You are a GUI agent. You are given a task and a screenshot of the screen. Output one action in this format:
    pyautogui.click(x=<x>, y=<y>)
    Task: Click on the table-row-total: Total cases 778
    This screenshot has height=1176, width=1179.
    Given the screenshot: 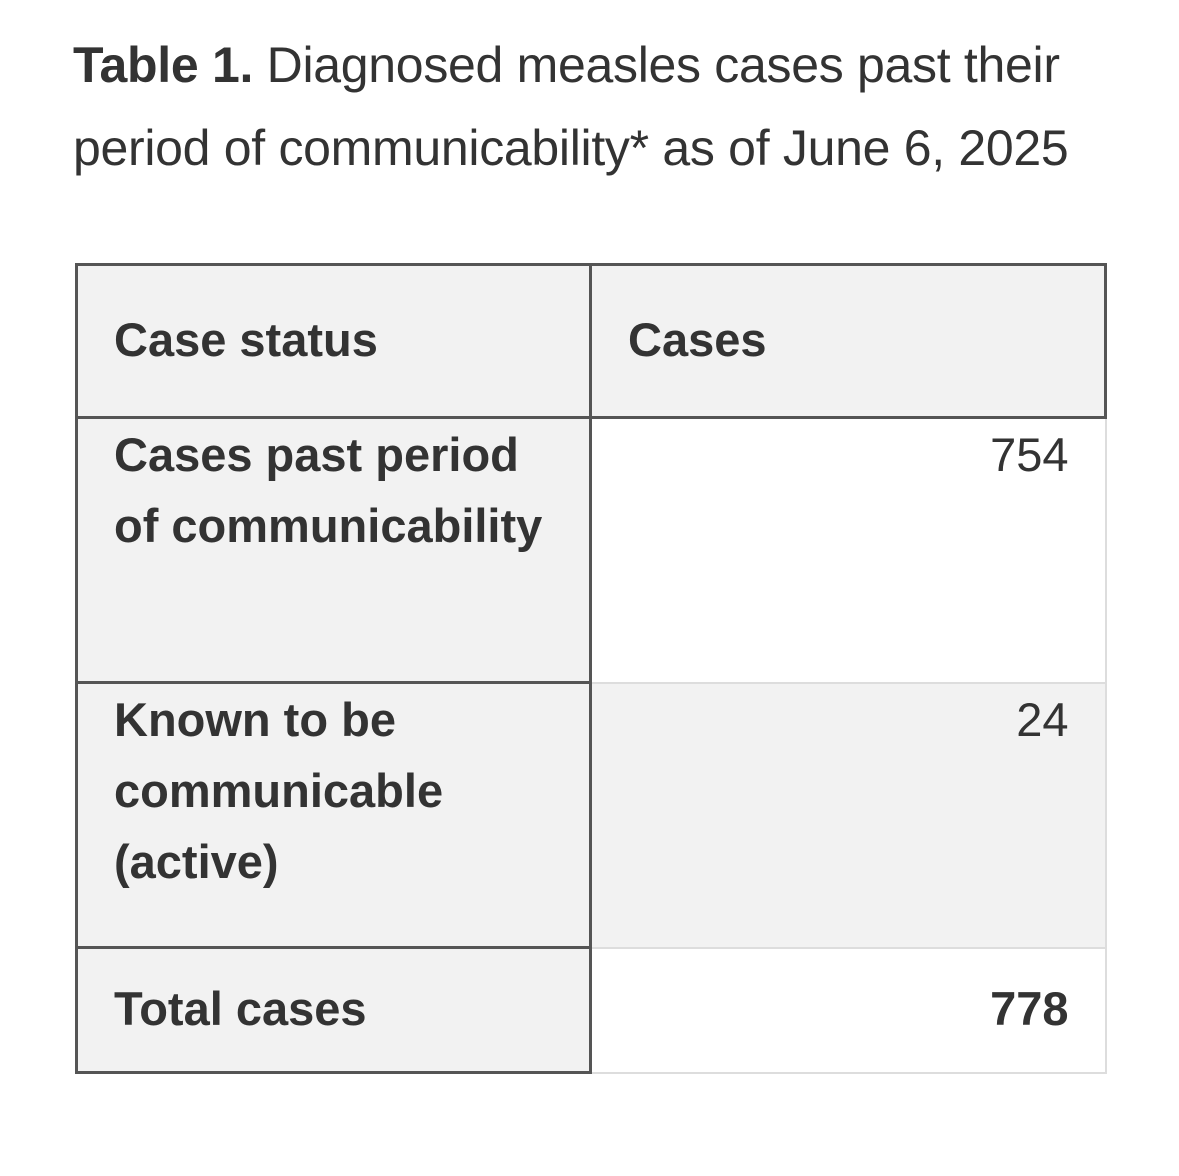 What is the action you would take?
    pyautogui.click(x=591, y=1010)
    